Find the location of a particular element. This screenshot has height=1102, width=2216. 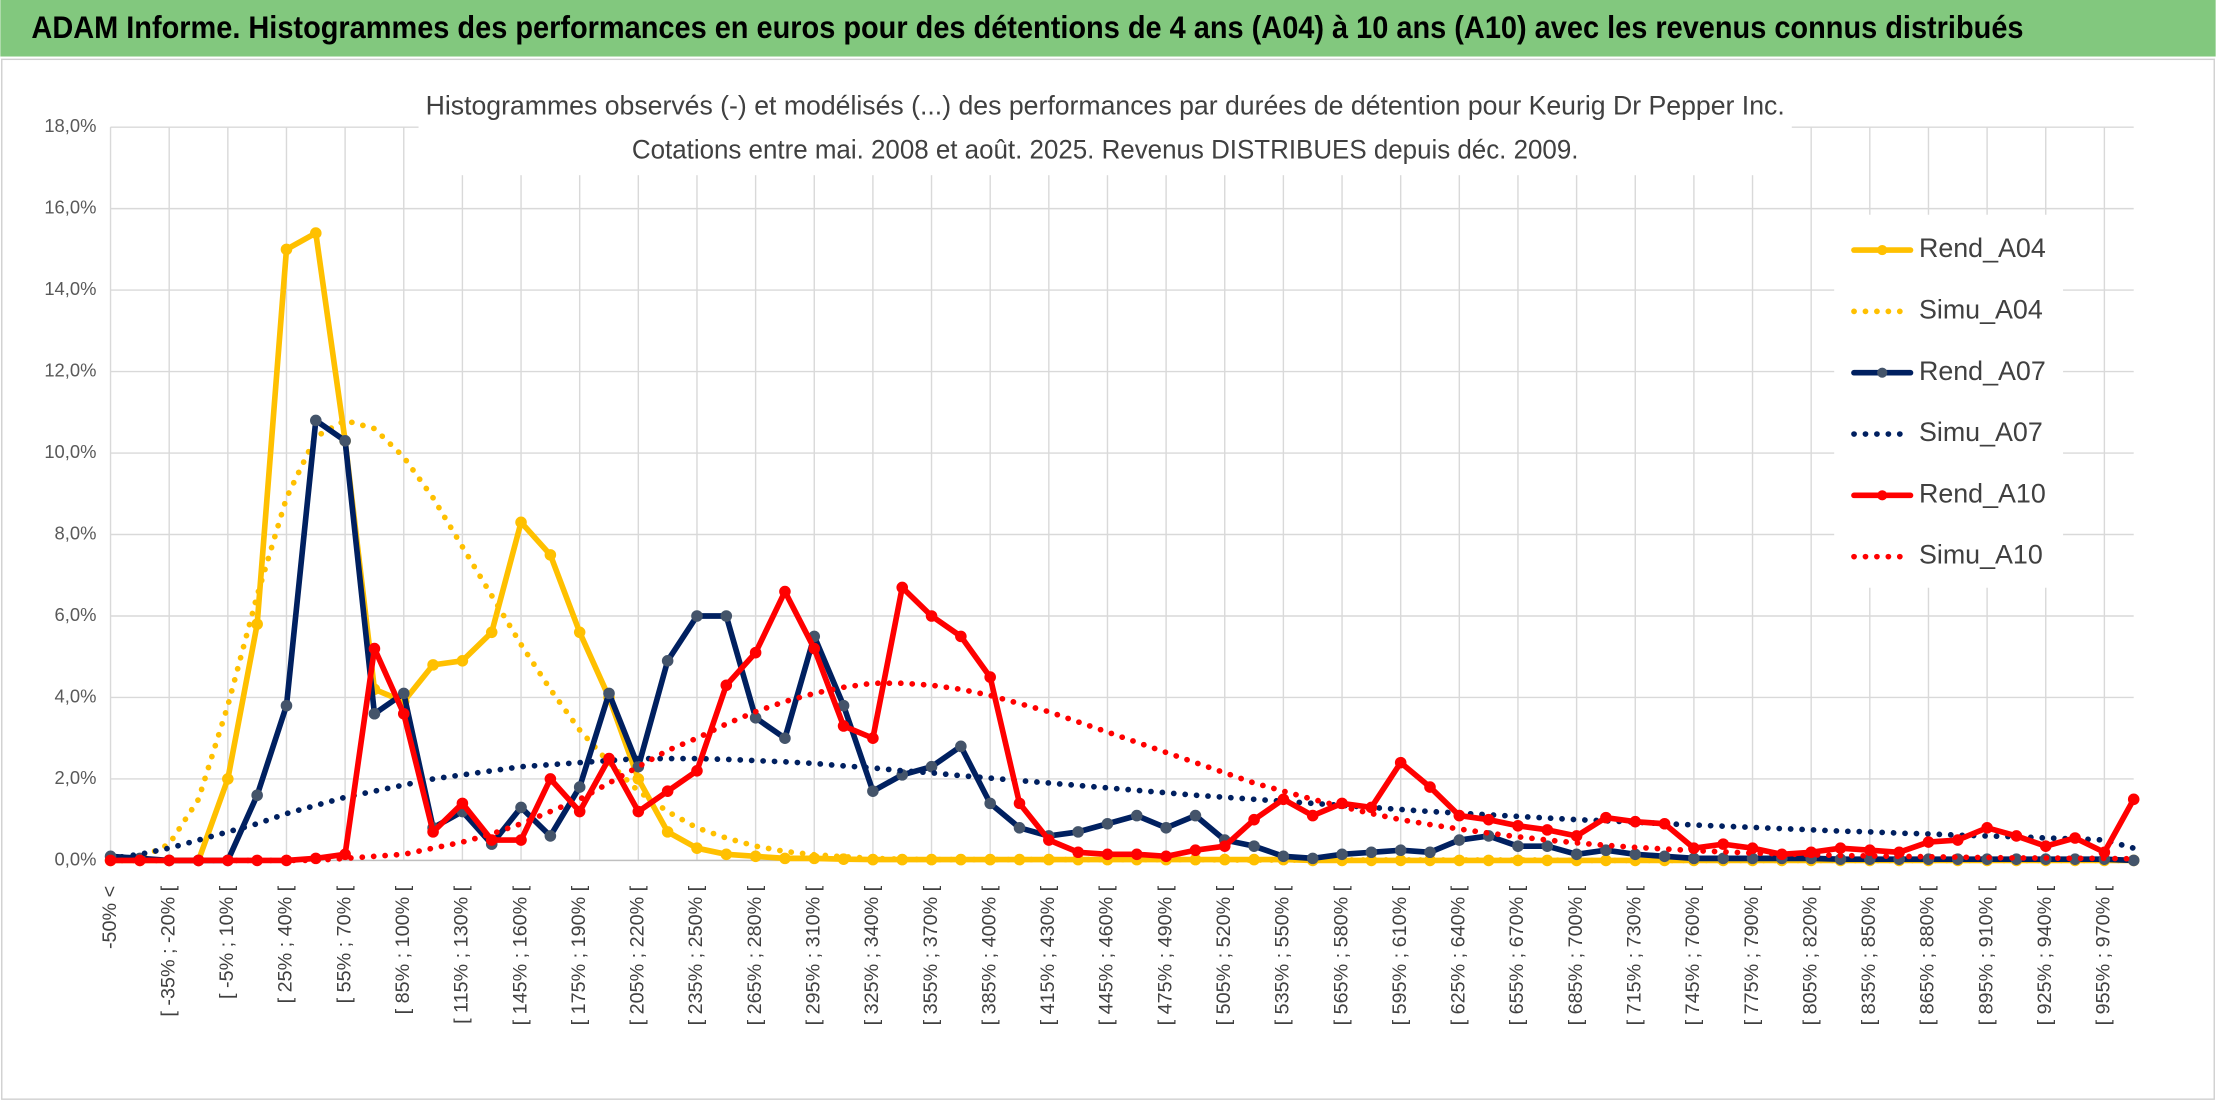

x-tick-label: [ 25% ; 40% [ is located at coordinates (286, 944).